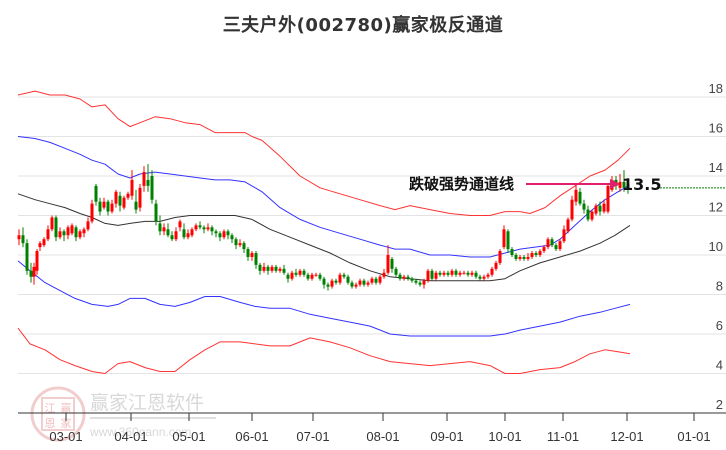  Describe the element at coordinates (716, 128) in the screenshot. I see `y-tick-label: 16` at that location.